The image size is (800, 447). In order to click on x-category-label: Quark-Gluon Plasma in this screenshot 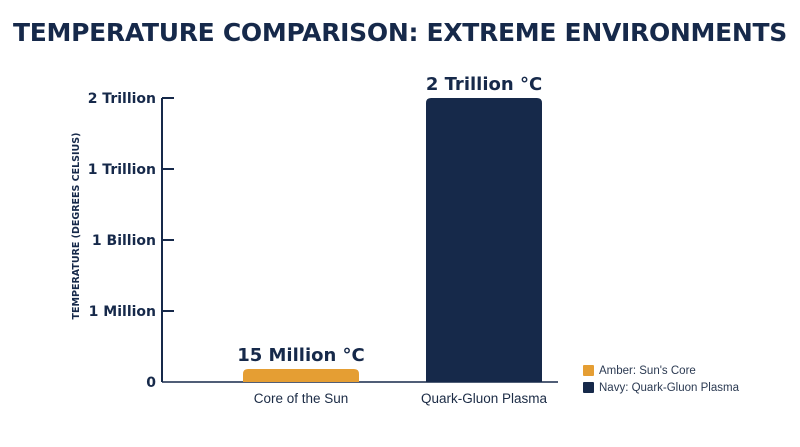, I will do `click(484, 398)`.